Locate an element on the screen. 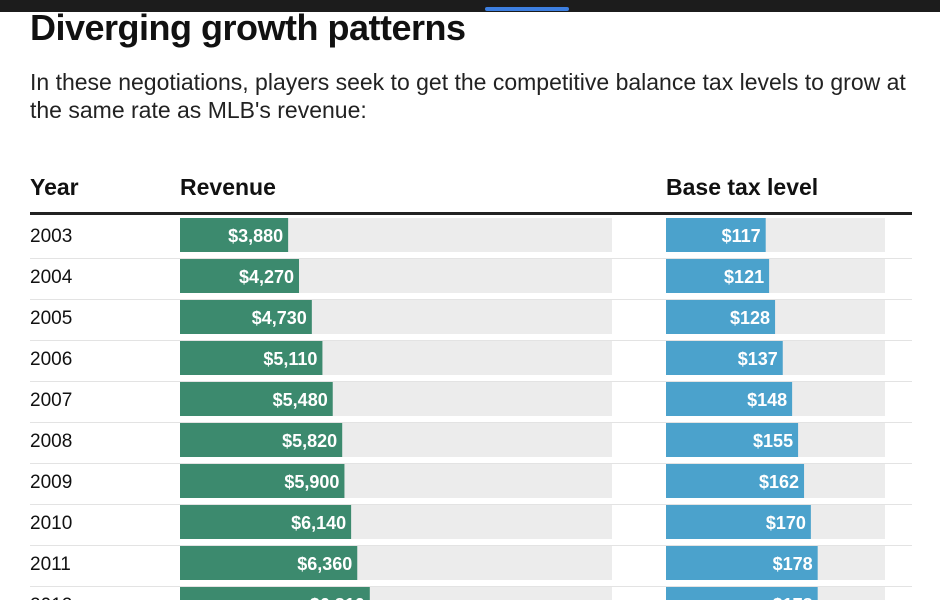 This screenshot has width=940, height=600. revenue-value-label: $6,360 is located at coordinates (324, 564).